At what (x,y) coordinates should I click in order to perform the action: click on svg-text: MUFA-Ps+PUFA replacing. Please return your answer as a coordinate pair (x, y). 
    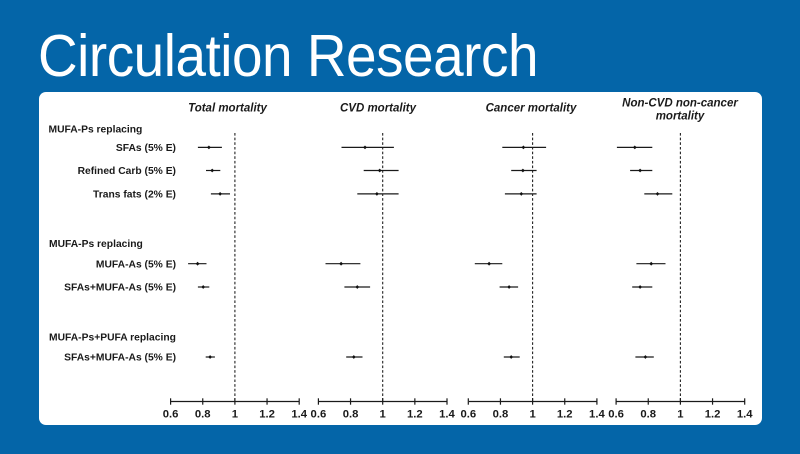
    Looking at the image, I should click on (112, 338).